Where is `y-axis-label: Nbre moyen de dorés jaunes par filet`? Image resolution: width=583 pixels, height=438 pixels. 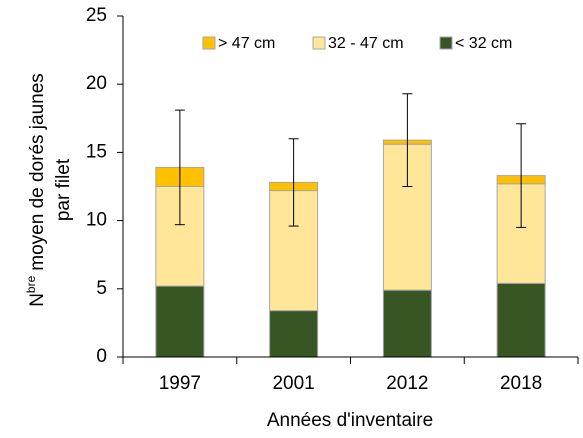 y-axis-label: Nbre moyen de dorés jaunes par filet is located at coordinates (49, 190).